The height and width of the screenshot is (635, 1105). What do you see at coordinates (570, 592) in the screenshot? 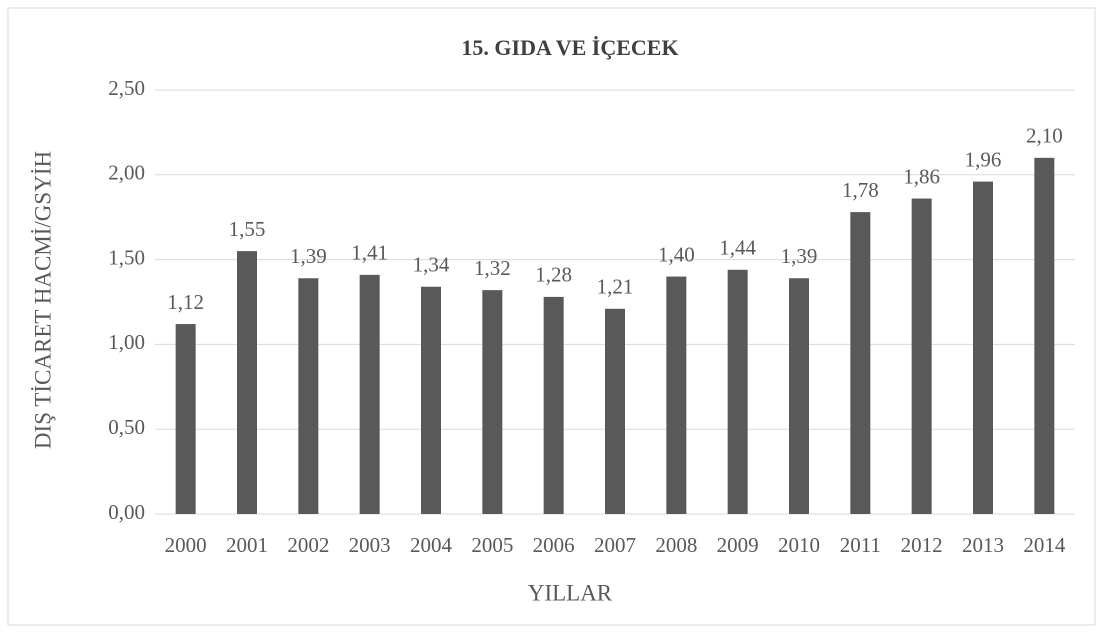
I see `x-axis-label: YILLAR` at bounding box center [570, 592].